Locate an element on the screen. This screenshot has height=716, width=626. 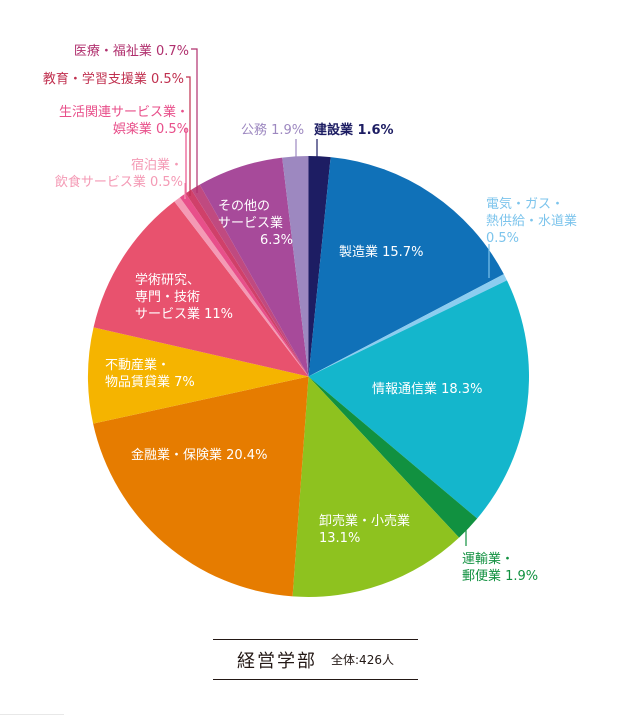
slice-label: 宿泊業・飲食サービス業 0.5% is located at coordinates (119, 174).